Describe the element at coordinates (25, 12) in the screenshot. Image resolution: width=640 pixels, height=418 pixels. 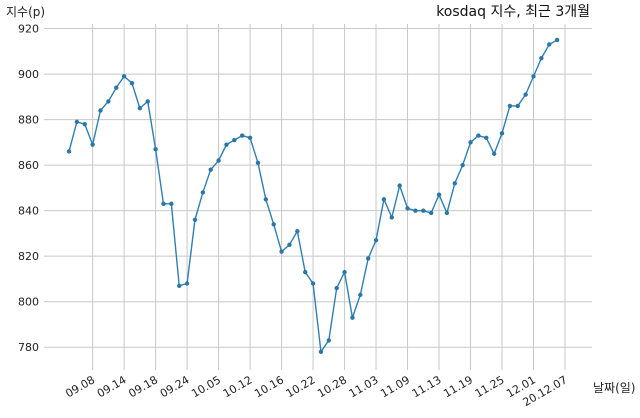
I see `y-axis-label: 지수(p)` at that location.